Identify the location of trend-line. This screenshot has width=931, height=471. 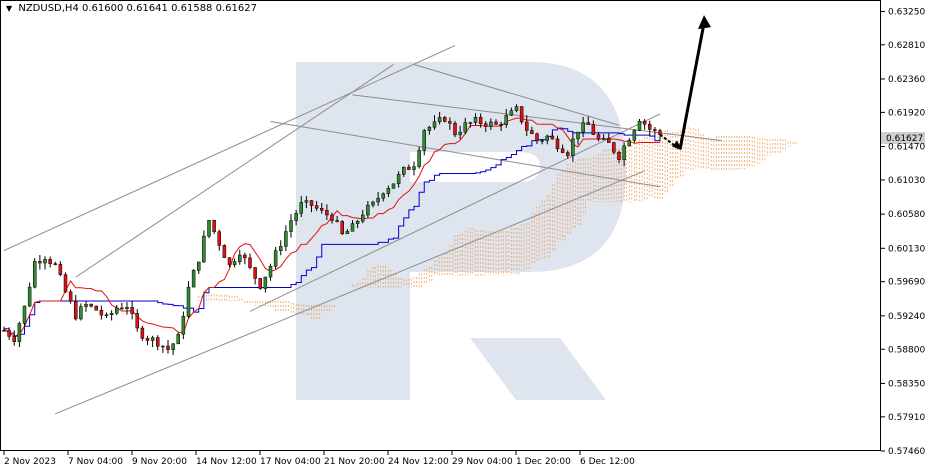
(465, 154).